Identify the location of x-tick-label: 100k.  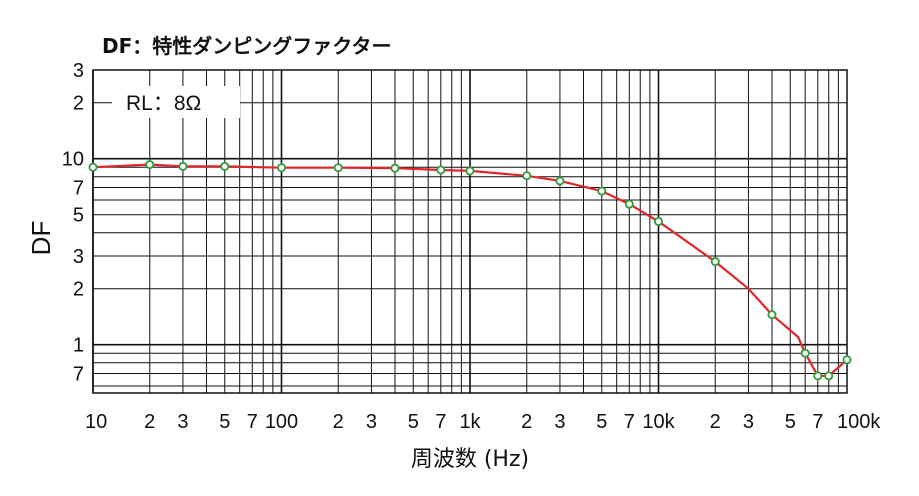
(859, 422).